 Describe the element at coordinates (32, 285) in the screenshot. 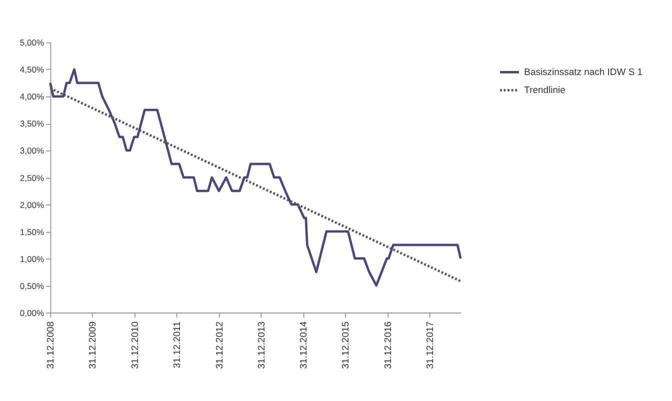

I see `y-tick-label: 0,50%` at that location.